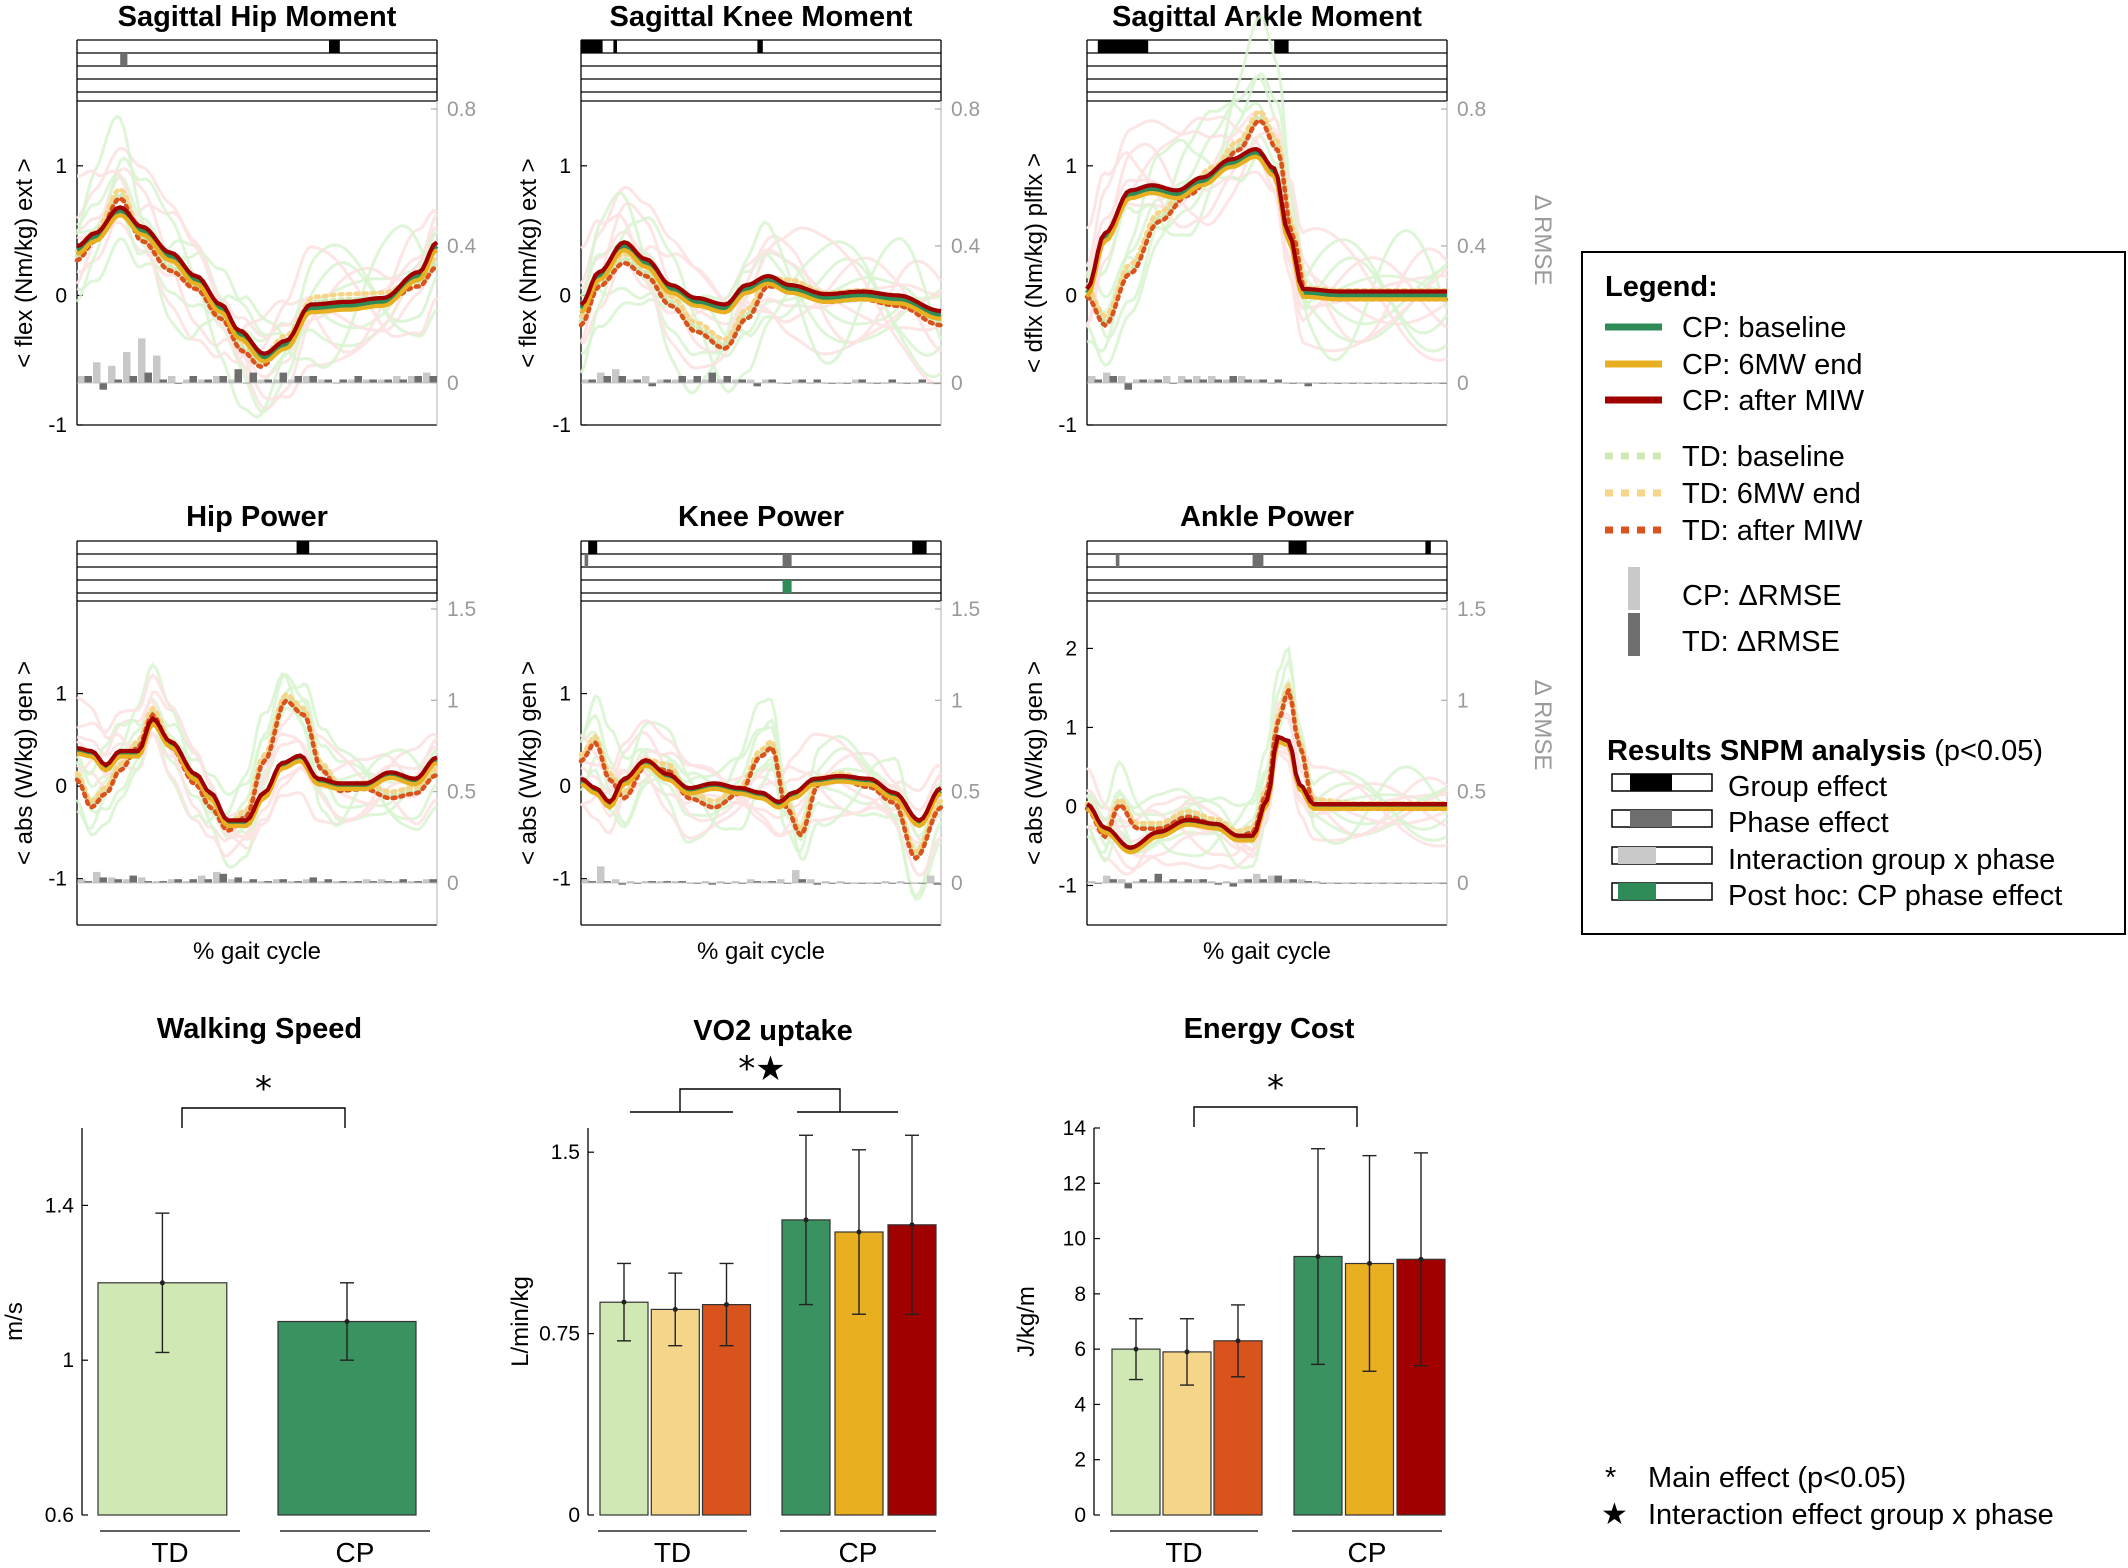  I want to click on significance-bracket, so click(760, 1100).